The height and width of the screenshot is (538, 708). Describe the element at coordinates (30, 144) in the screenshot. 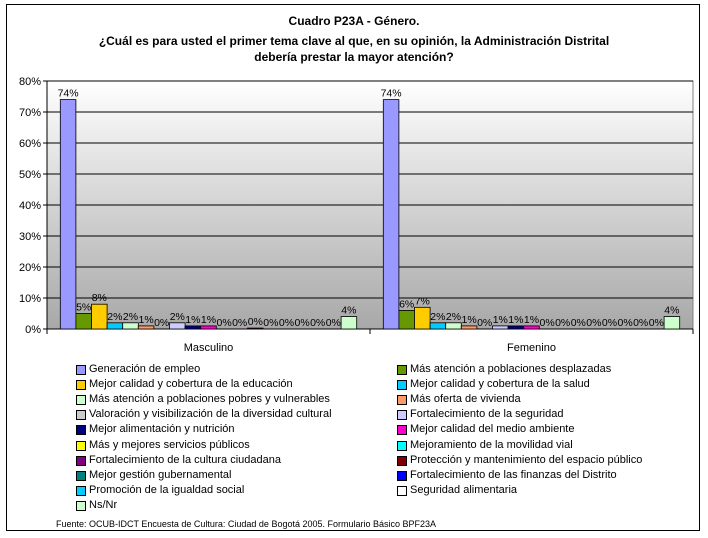

I see `y-tick-label: 60%` at that location.